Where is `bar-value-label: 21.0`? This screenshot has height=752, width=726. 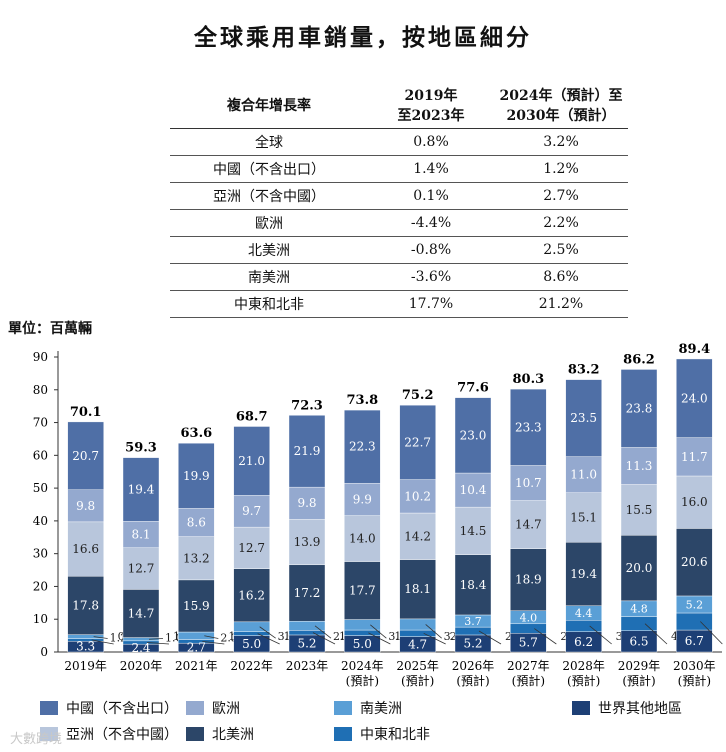 bar-value-label: 21.0 is located at coordinates (251, 461).